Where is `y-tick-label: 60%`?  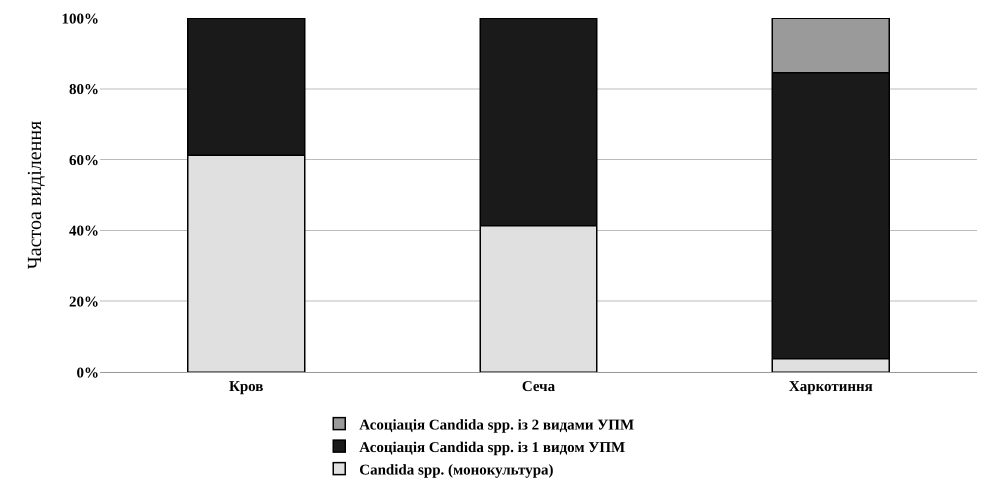
y-tick-label: 60% is located at coordinates (84, 160).